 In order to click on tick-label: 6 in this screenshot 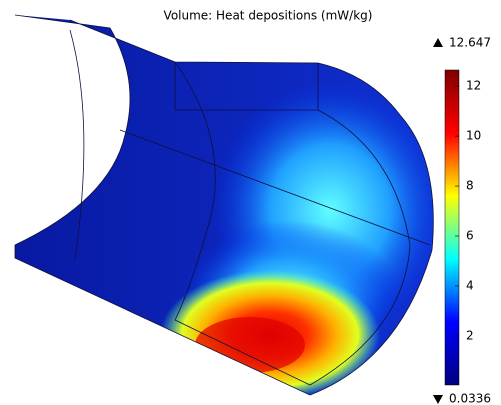, I will do `click(470, 235)`.